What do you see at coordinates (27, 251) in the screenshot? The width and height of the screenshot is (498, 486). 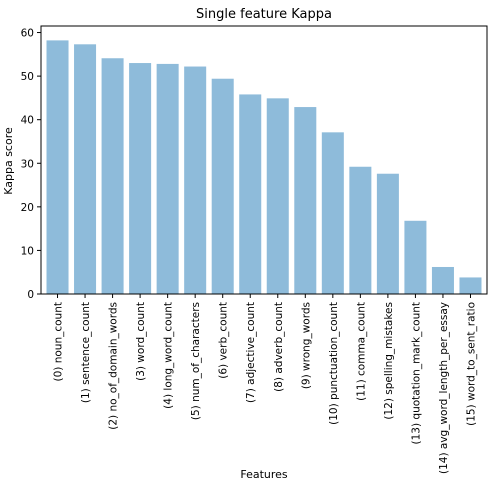 I see `y-tick-label-1: 10` at bounding box center [27, 251].